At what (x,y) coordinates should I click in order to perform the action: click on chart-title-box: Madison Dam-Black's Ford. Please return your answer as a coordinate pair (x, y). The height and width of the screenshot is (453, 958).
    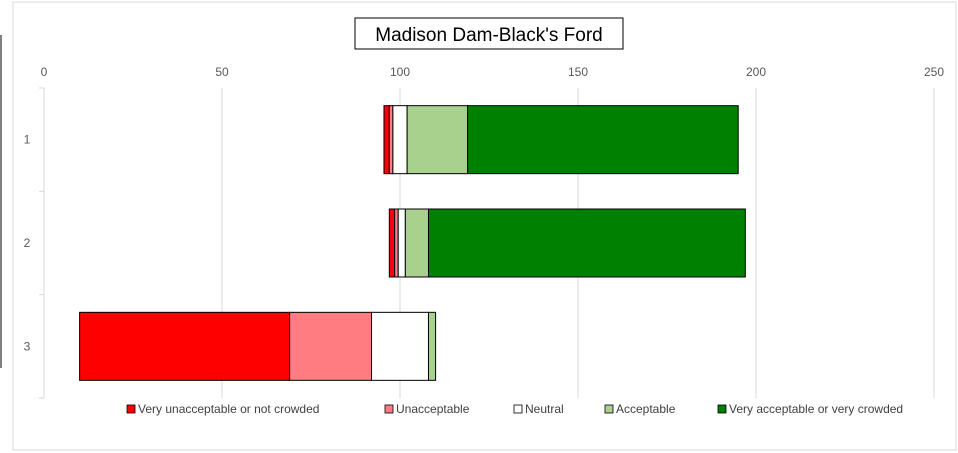
    Looking at the image, I should click on (489, 33).